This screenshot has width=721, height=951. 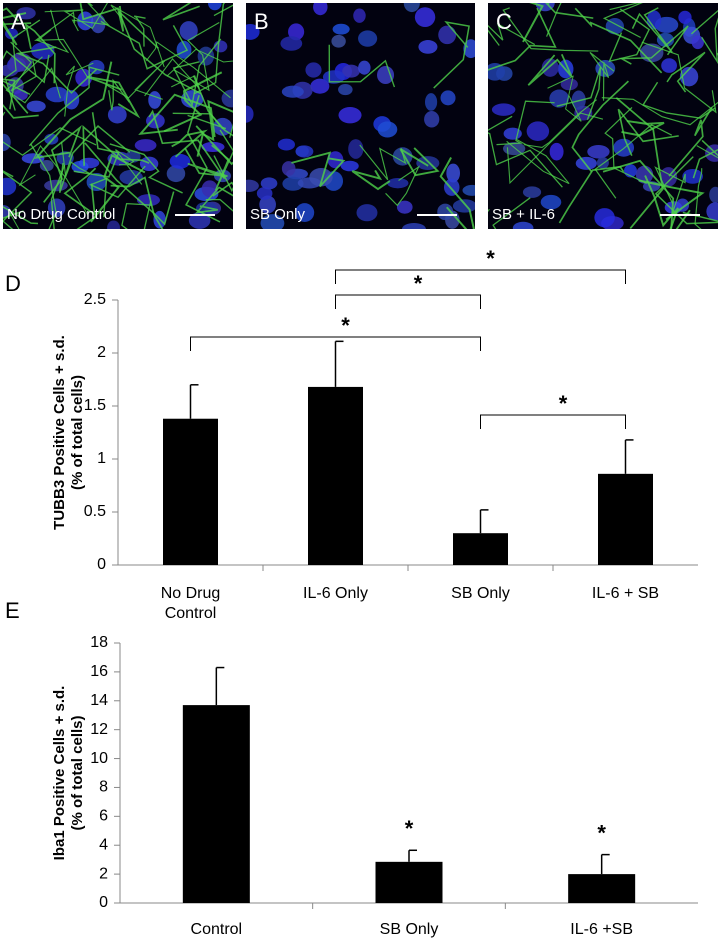 What do you see at coordinates (409, 929) in the screenshot?
I see `x-tick-label-box: SB Only` at bounding box center [409, 929].